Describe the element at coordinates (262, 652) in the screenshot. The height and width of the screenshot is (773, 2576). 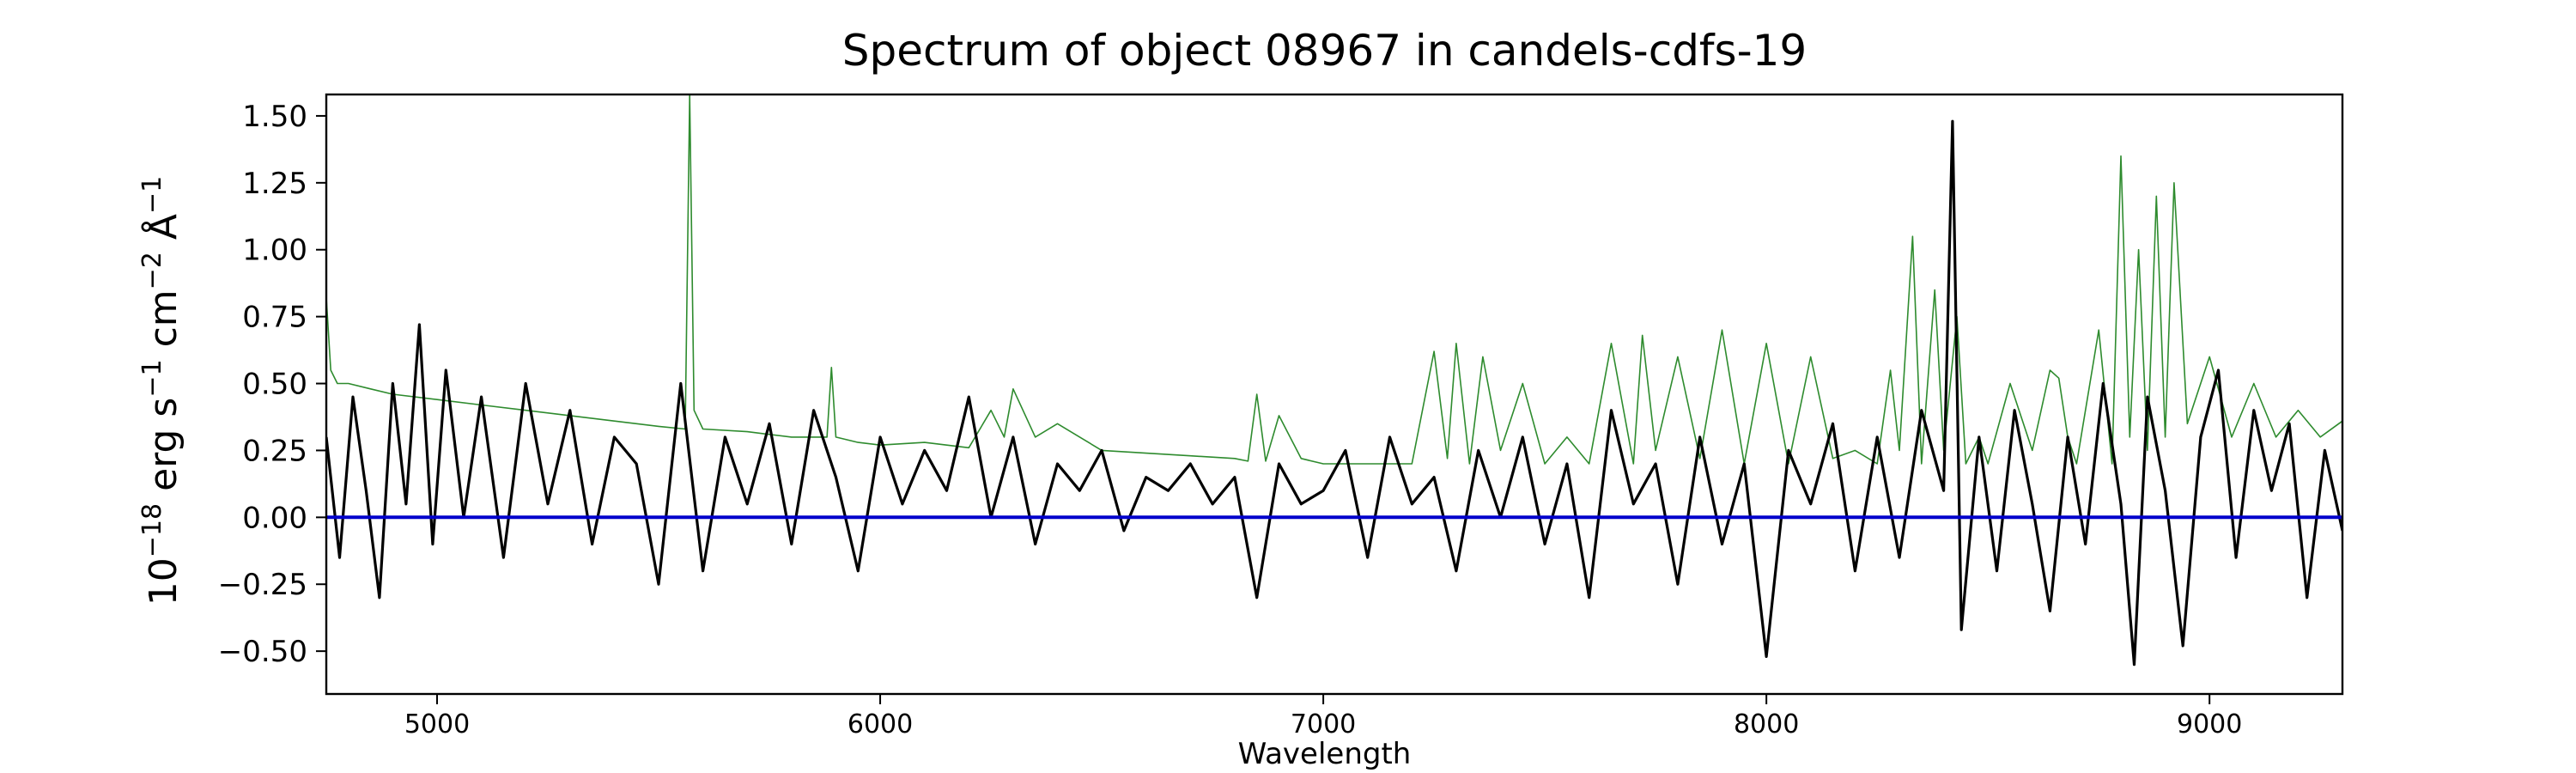
I see `y-tick-label: −0.50` at that location.